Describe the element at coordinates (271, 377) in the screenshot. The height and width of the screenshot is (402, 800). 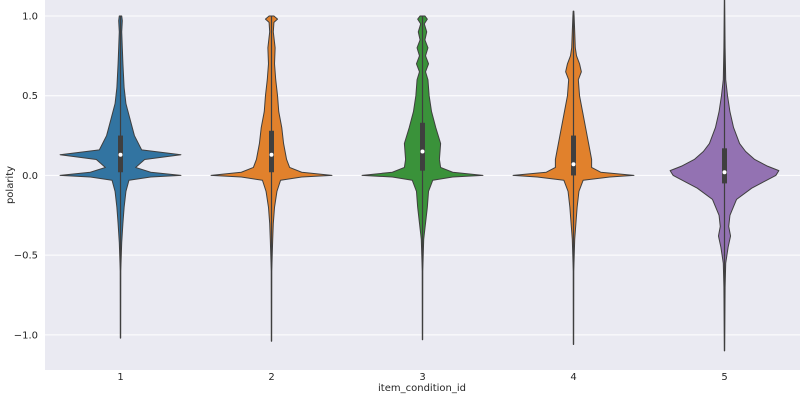
I see `x-tick-label: 2` at that location.